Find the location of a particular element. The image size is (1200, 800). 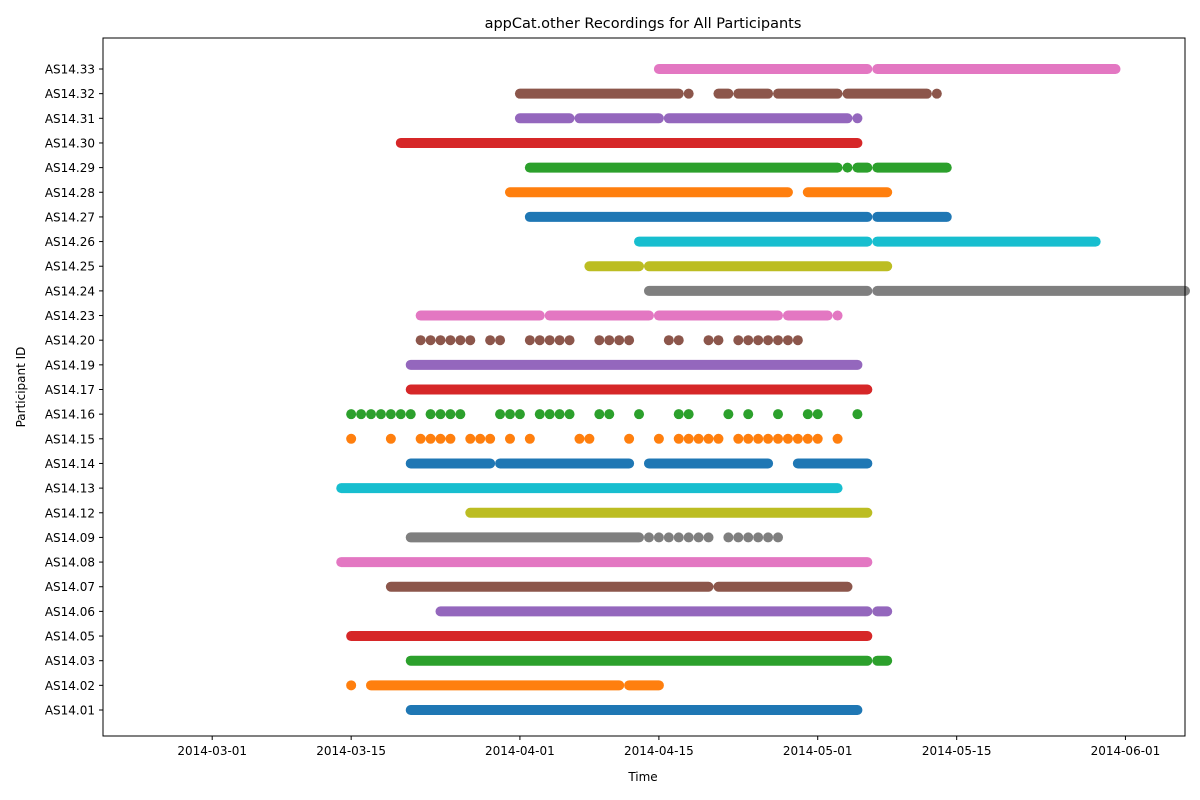

y-tick-label: AS14.25 is located at coordinates (70, 267).